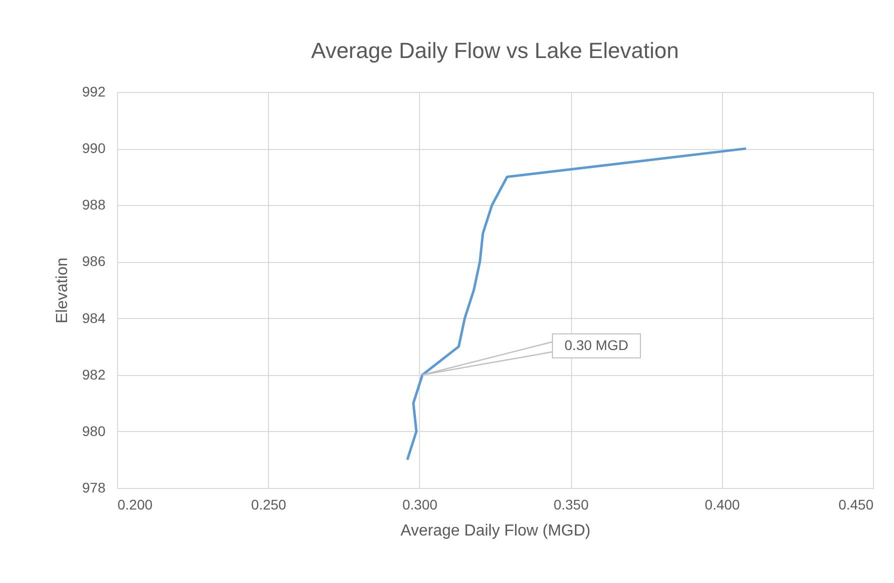 This screenshot has height=583, width=894. What do you see at coordinates (135, 504) in the screenshot?
I see `x-tick-label: 0.200` at bounding box center [135, 504].